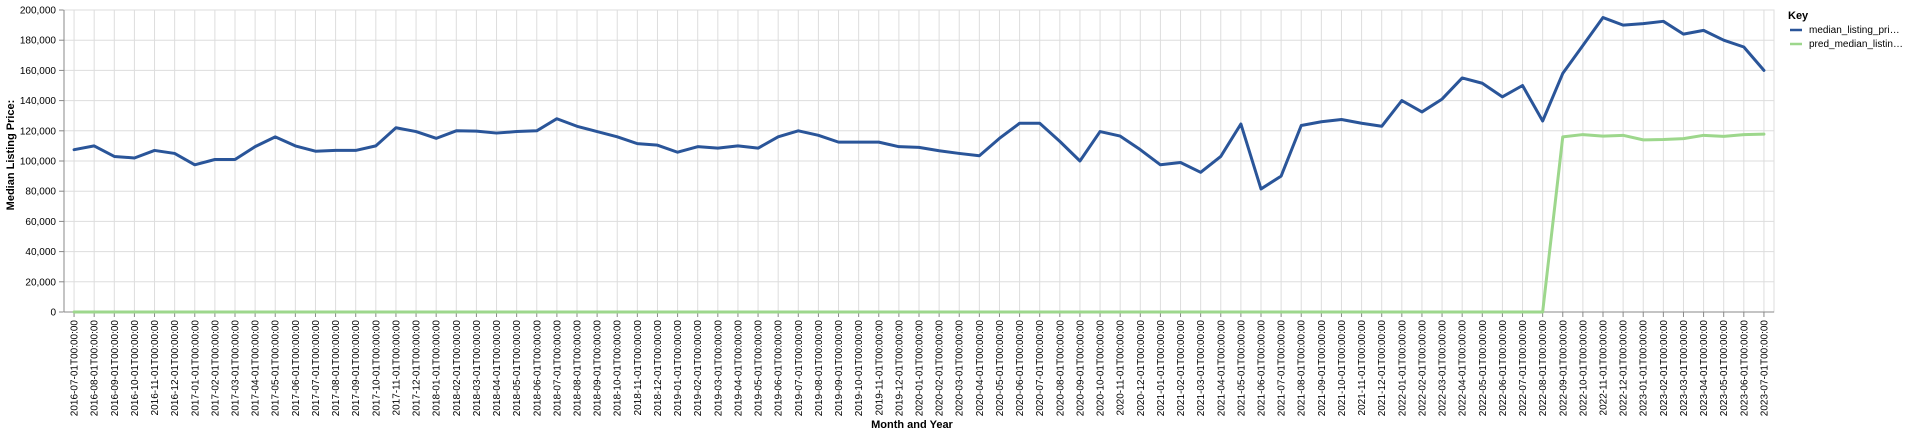 The image size is (1920, 434). What do you see at coordinates (1201, 368) in the screenshot?
I see `x-tick-label: 2021-03-01T00:00:00` at bounding box center [1201, 368].